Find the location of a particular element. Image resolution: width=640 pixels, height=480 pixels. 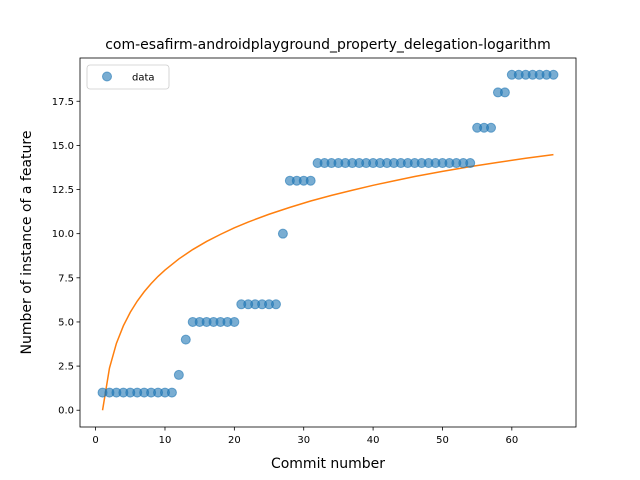

legend-label-data: data is located at coordinates (143, 78).